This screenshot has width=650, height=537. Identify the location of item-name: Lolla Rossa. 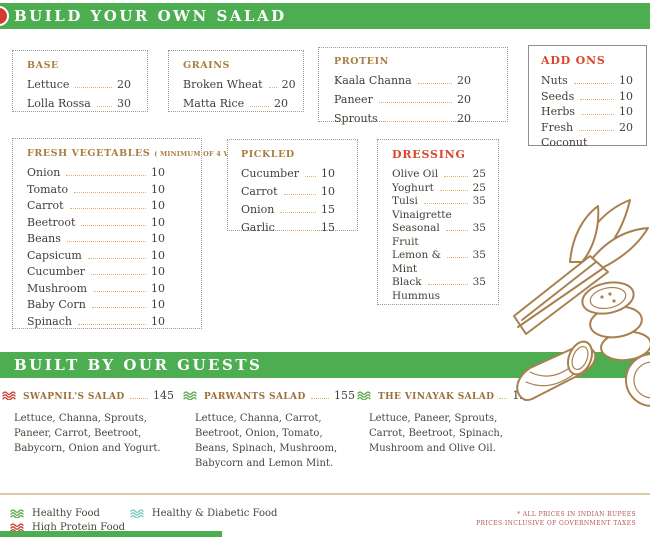
(59, 103).